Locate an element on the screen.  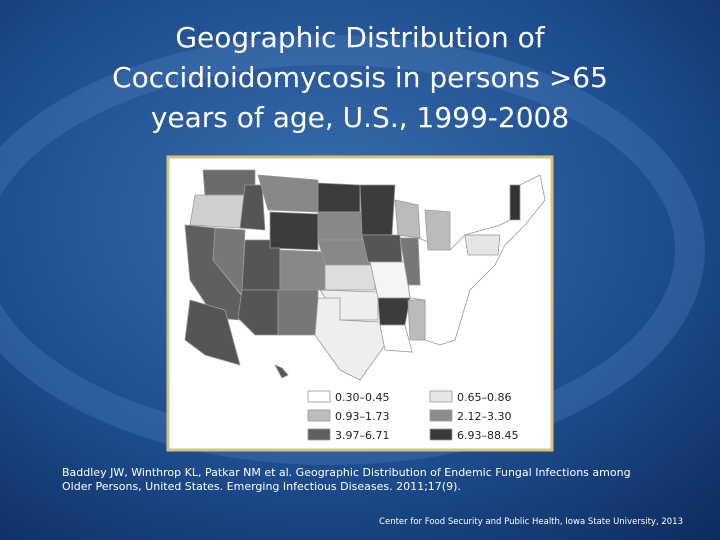
legend-label: 0.65–0.86 is located at coordinates (484, 397).